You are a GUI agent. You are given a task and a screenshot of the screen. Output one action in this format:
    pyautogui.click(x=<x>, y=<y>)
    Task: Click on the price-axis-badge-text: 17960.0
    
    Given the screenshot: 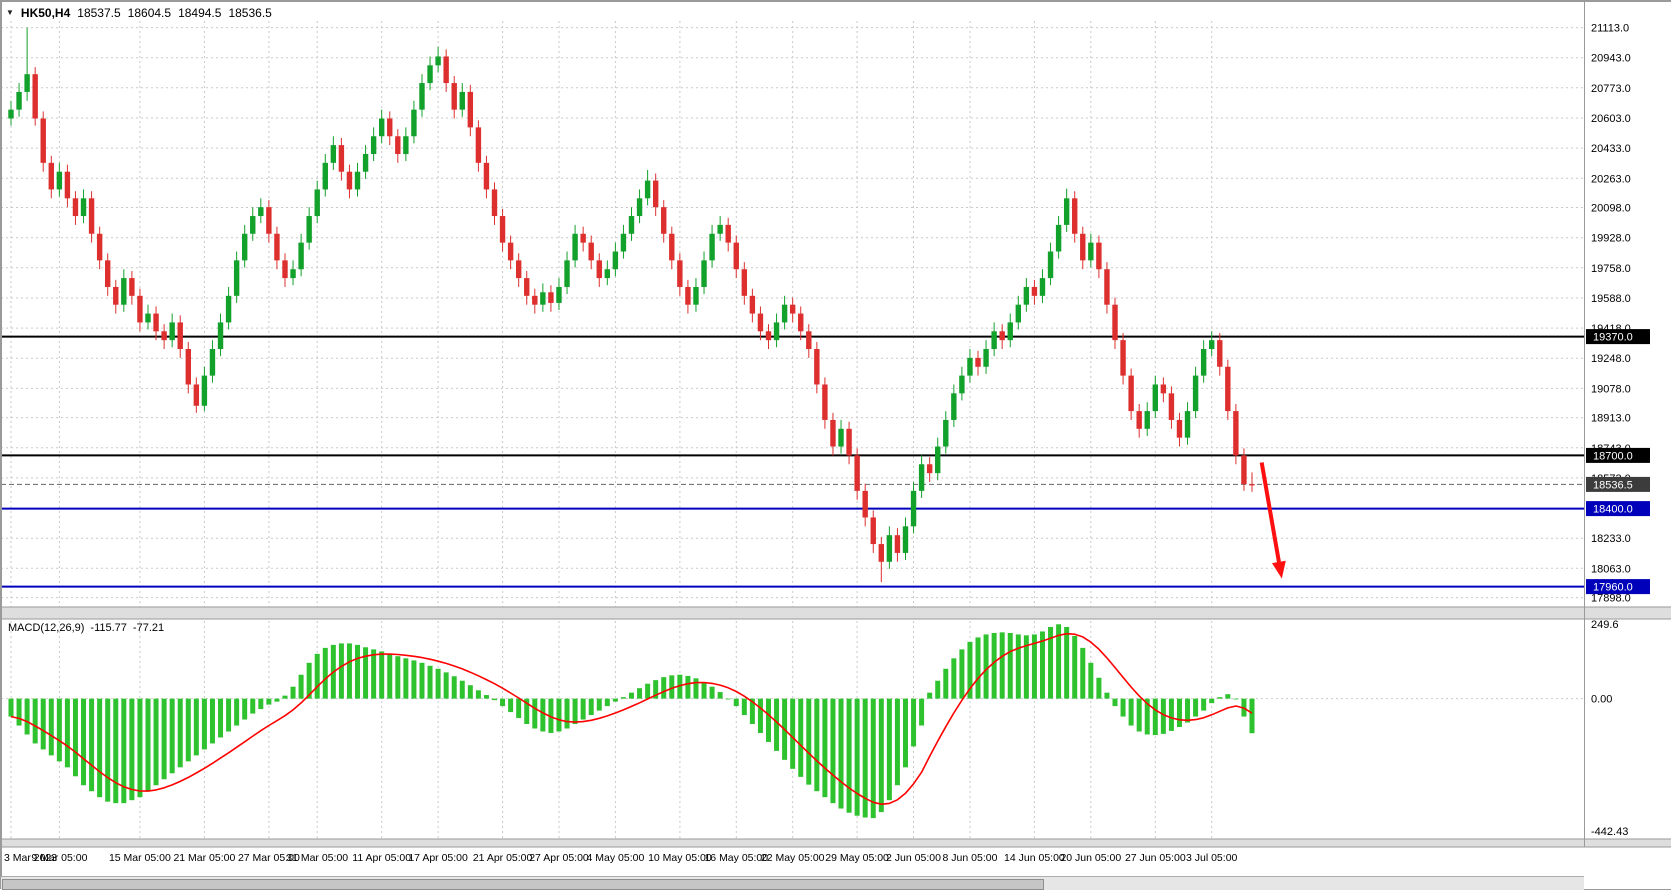 What is the action you would take?
    pyautogui.click(x=1613, y=588)
    